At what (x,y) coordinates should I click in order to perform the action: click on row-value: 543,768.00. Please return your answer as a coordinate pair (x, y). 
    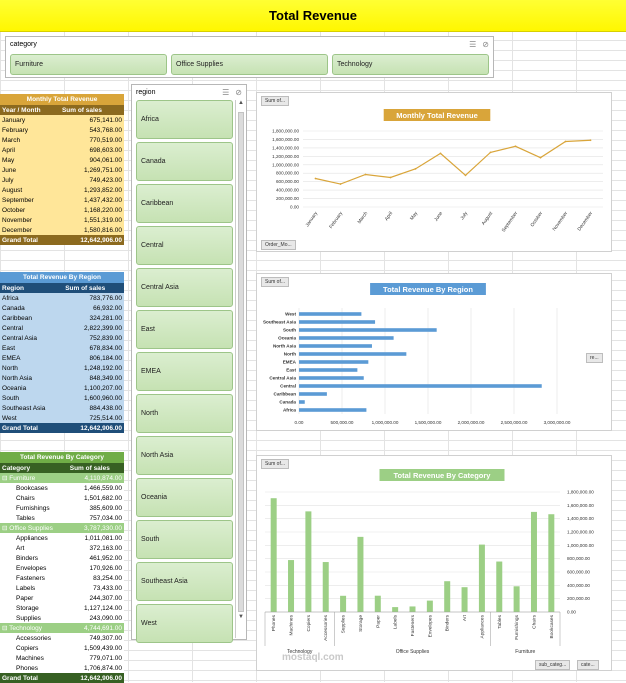
    Looking at the image, I should click on (105, 130).